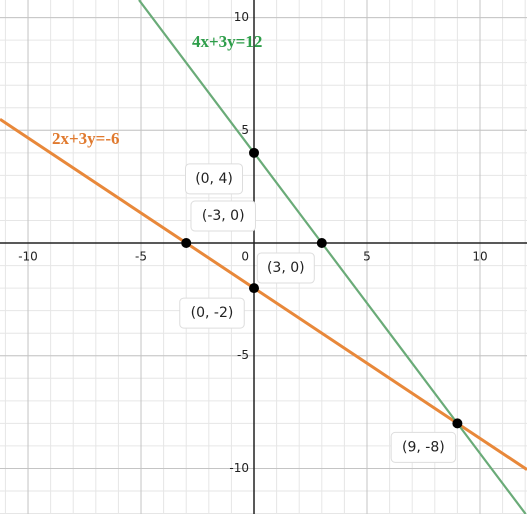  I want to click on y-tick-label: 5, so click(245, 130).